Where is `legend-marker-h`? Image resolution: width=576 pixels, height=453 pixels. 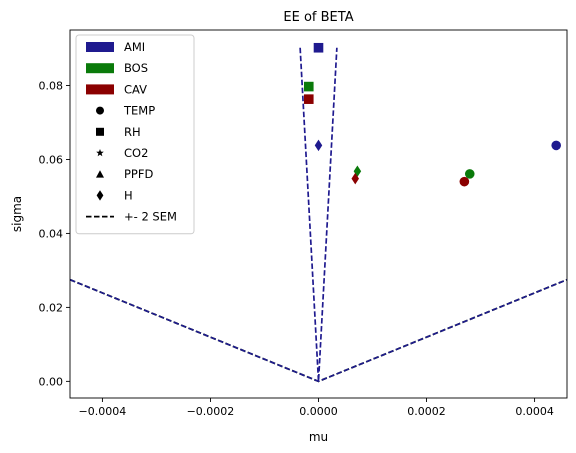
legend-marker-h is located at coordinates (100, 195).